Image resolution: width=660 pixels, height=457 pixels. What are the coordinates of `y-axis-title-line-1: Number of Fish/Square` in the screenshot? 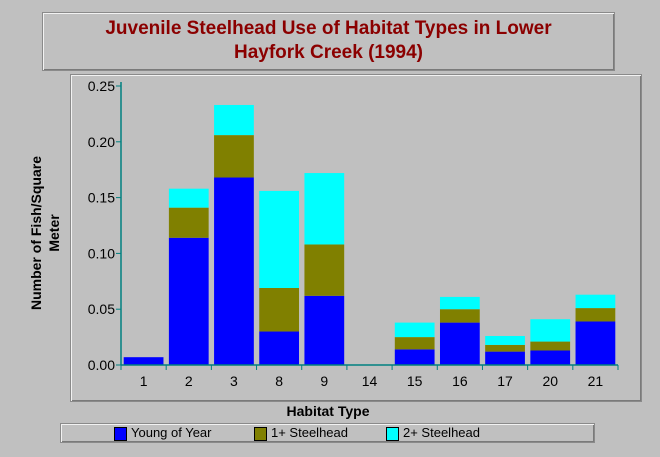 It's located at (36, 233).